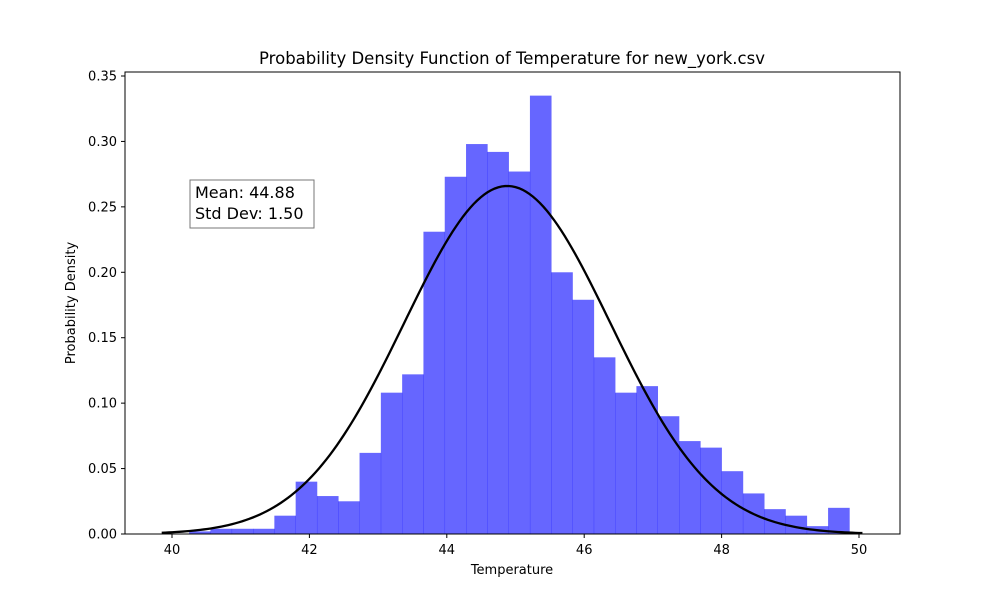 This screenshot has width=1000, height=605. I want to click on y-tick-label: 0.15, so click(102, 338).